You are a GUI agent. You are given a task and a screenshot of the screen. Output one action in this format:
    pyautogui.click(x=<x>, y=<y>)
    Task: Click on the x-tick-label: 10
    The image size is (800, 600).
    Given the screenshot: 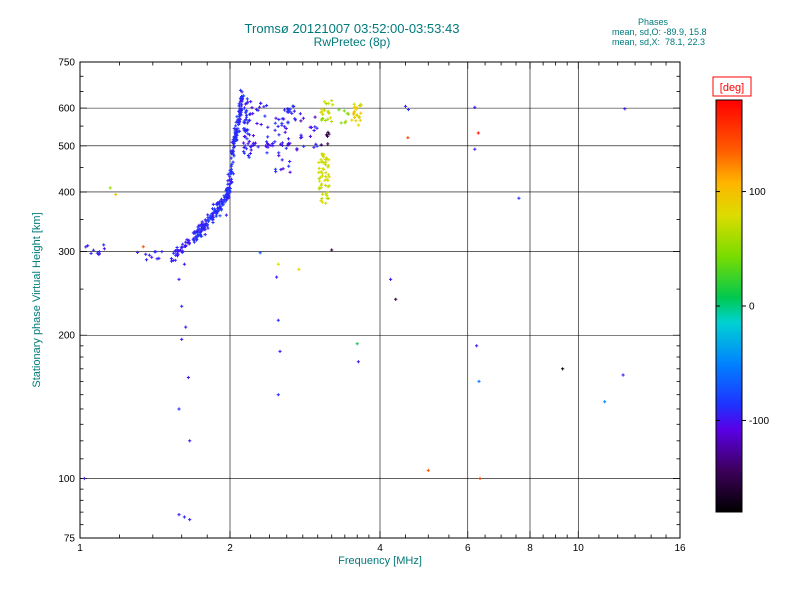 What is the action you would take?
    pyautogui.click(x=579, y=548)
    